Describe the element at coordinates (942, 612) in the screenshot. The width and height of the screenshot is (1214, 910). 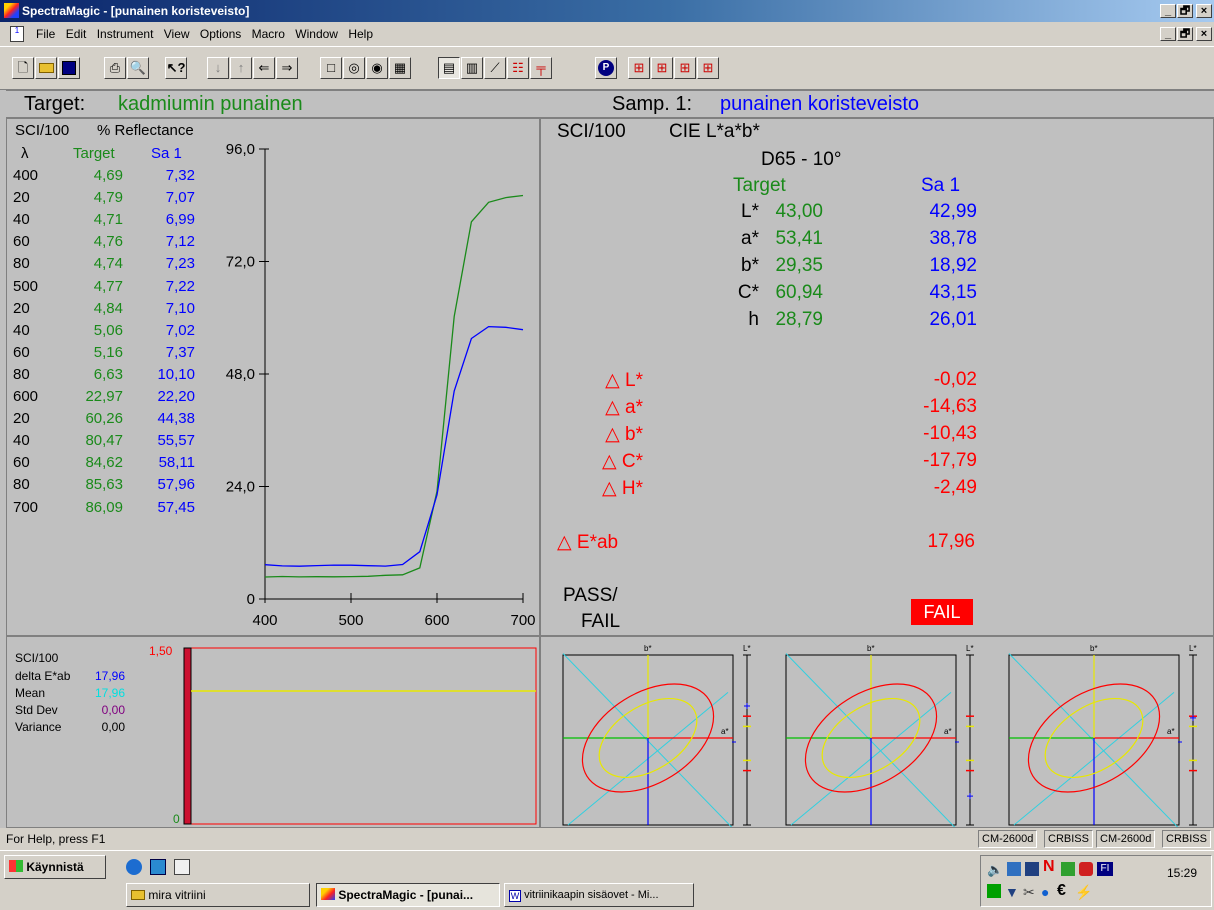
I see `fail-badge: FAIL` at that location.